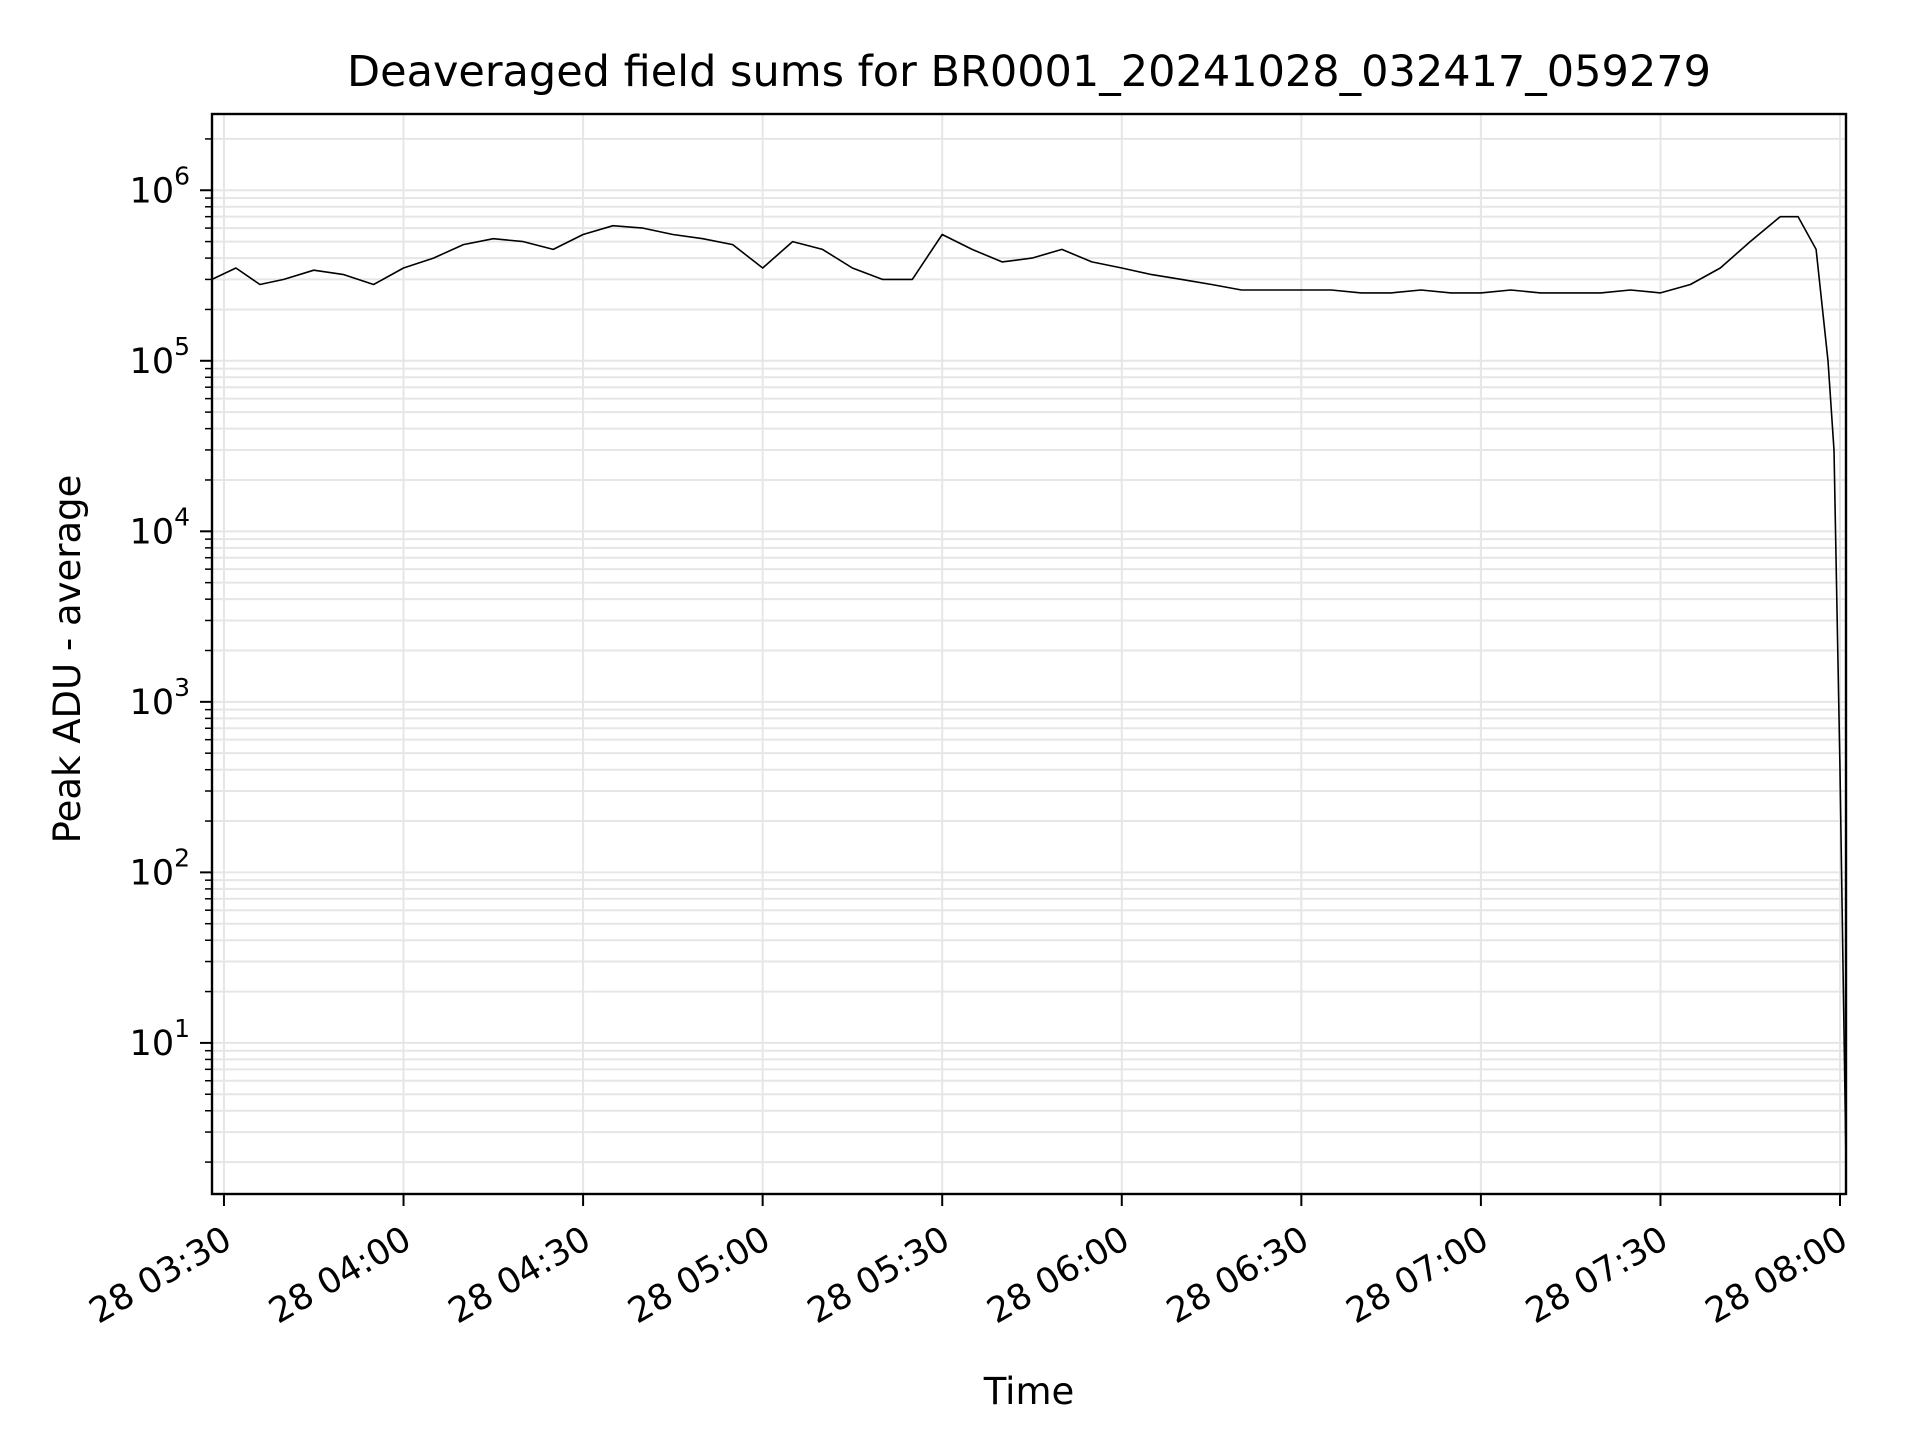 The height and width of the screenshot is (1440, 1920). Describe the element at coordinates (182, 346) in the screenshot. I see `y-tick-exponent: 5` at that location.